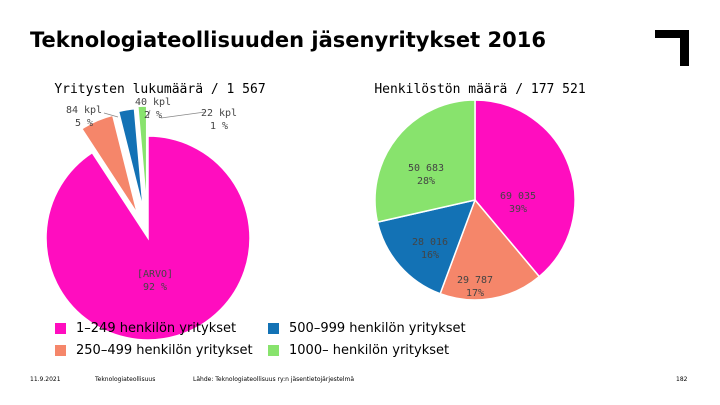  I want to click on data-label: 22 kpl 1 %, so click(219, 120).